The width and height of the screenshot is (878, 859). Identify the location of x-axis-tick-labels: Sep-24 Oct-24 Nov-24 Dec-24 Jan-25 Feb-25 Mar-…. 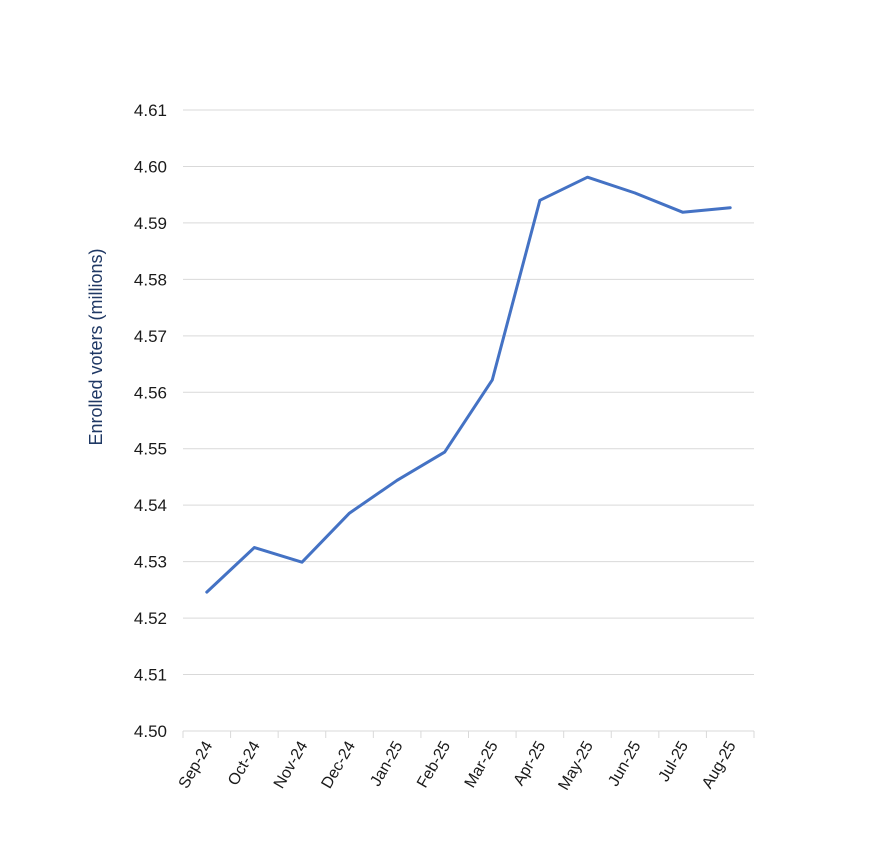
(458, 765).